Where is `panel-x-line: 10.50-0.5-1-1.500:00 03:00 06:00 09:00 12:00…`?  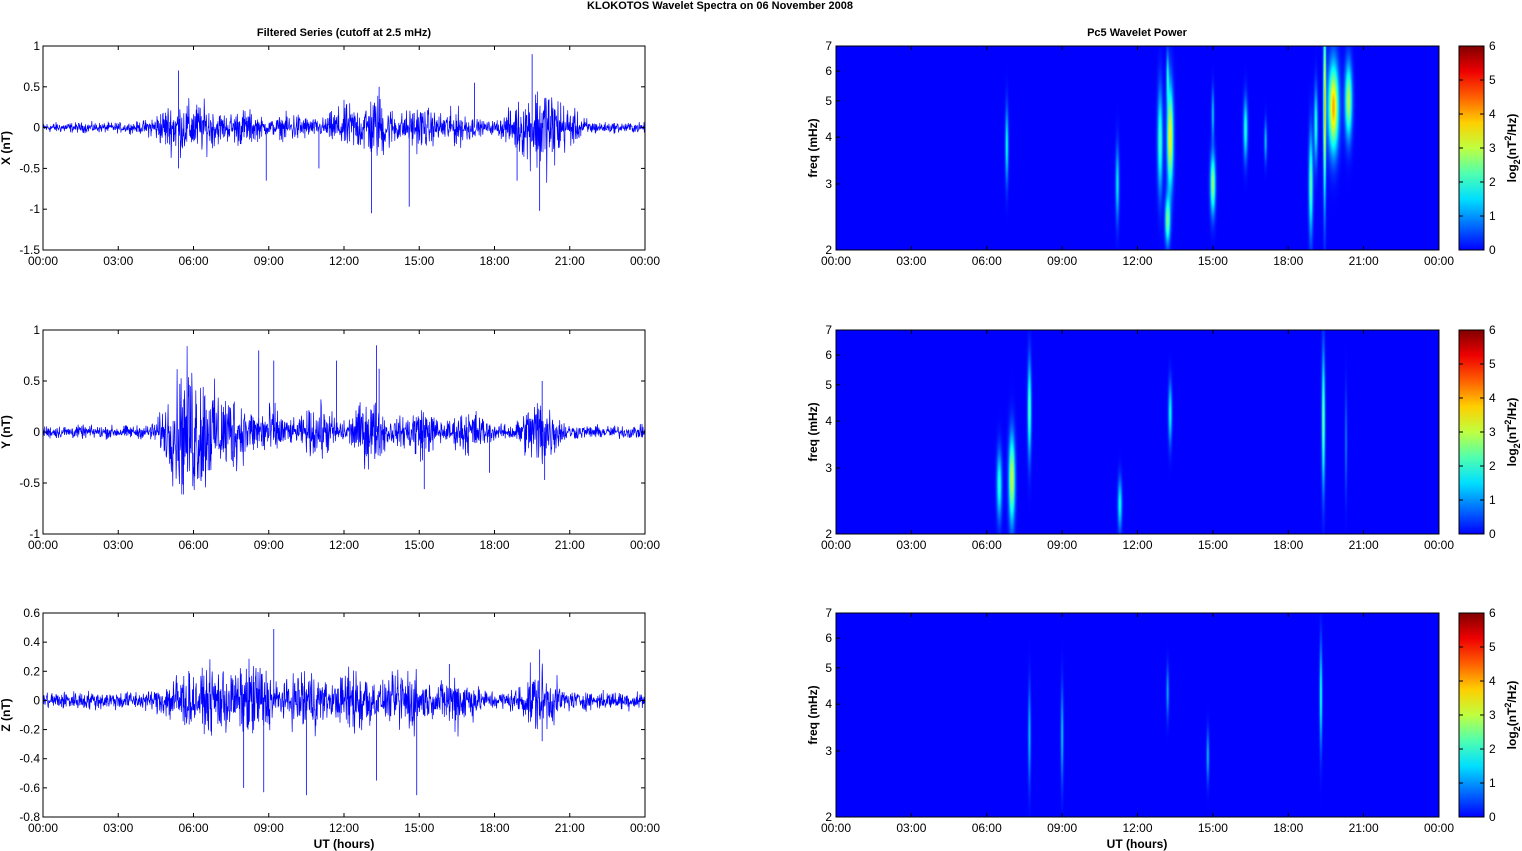
panel-x-line: 10.50-0.5-1-1.500:00 03:00 06:00 09:00 12:00… is located at coordinates (330, 153).